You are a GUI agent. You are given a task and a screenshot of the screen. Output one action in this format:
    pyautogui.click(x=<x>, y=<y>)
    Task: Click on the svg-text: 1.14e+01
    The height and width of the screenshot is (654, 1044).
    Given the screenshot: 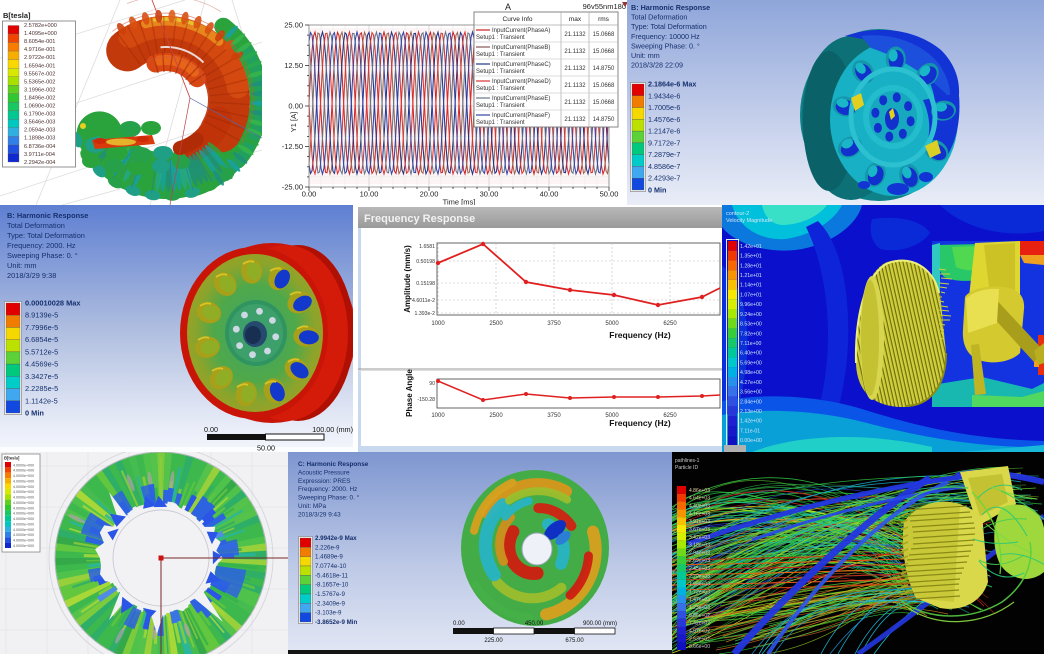 What is the action you would take?
    pyautogui.click(x=751, y=286)
    